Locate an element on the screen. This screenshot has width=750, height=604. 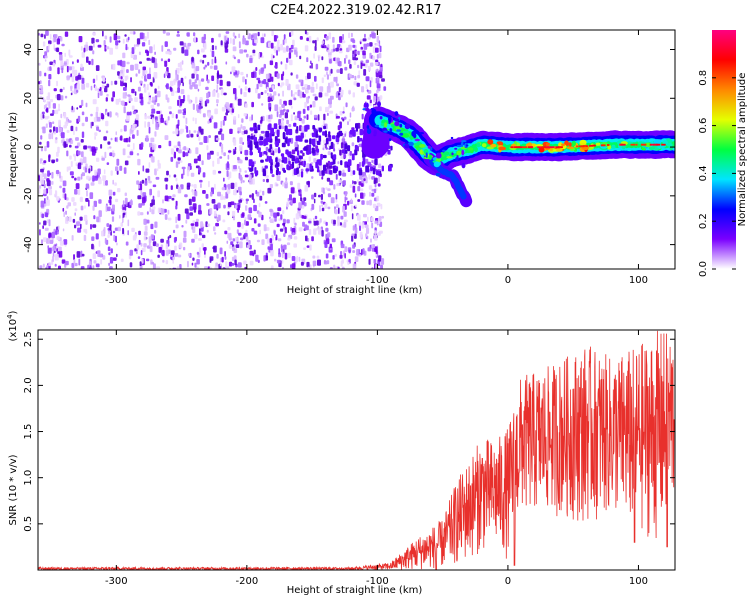
spectrogram-y-label: Frequency (Hz) is located at coordinates (13, 150).